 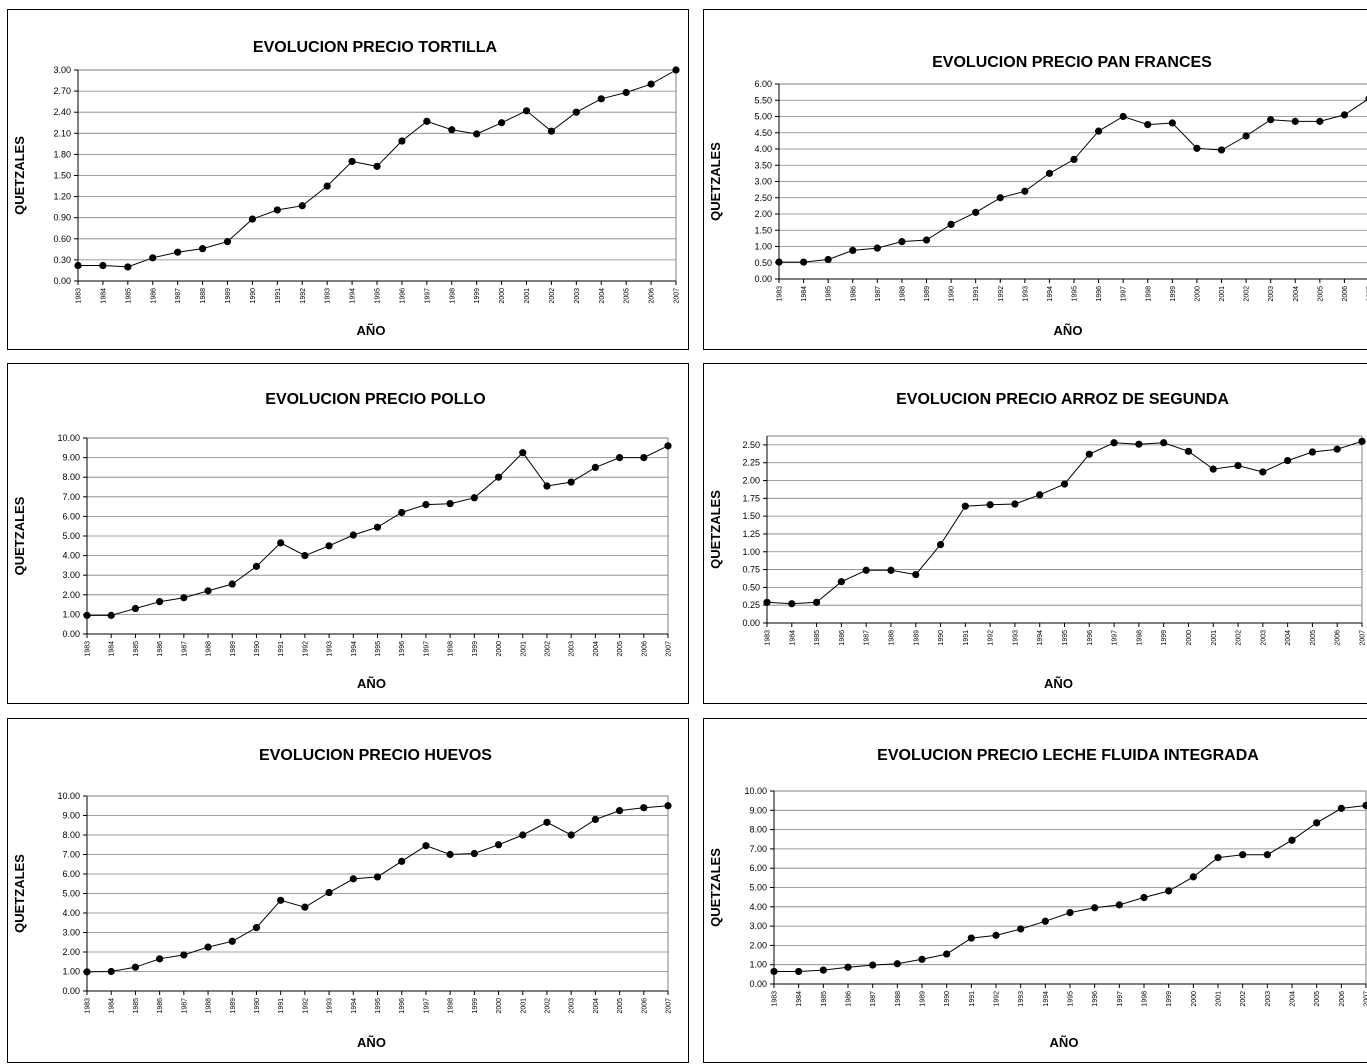 What do you see at coordinates (755, 791) in the screenshot?
I see `y-tick-label: 10.00` at bounding box center [755, 791].